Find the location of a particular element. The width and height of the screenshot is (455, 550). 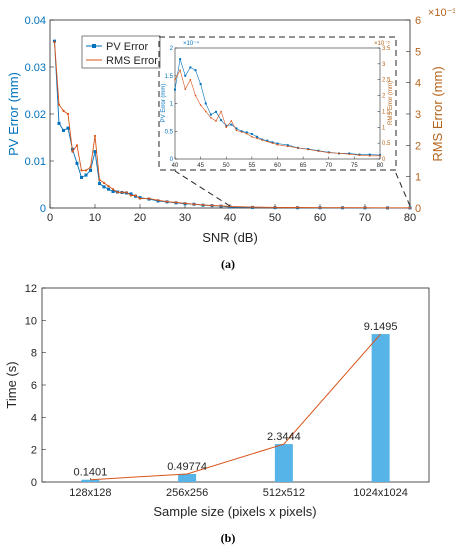

inset-y-right-tick-label: 2.5 is located at coordinates (386, 81).